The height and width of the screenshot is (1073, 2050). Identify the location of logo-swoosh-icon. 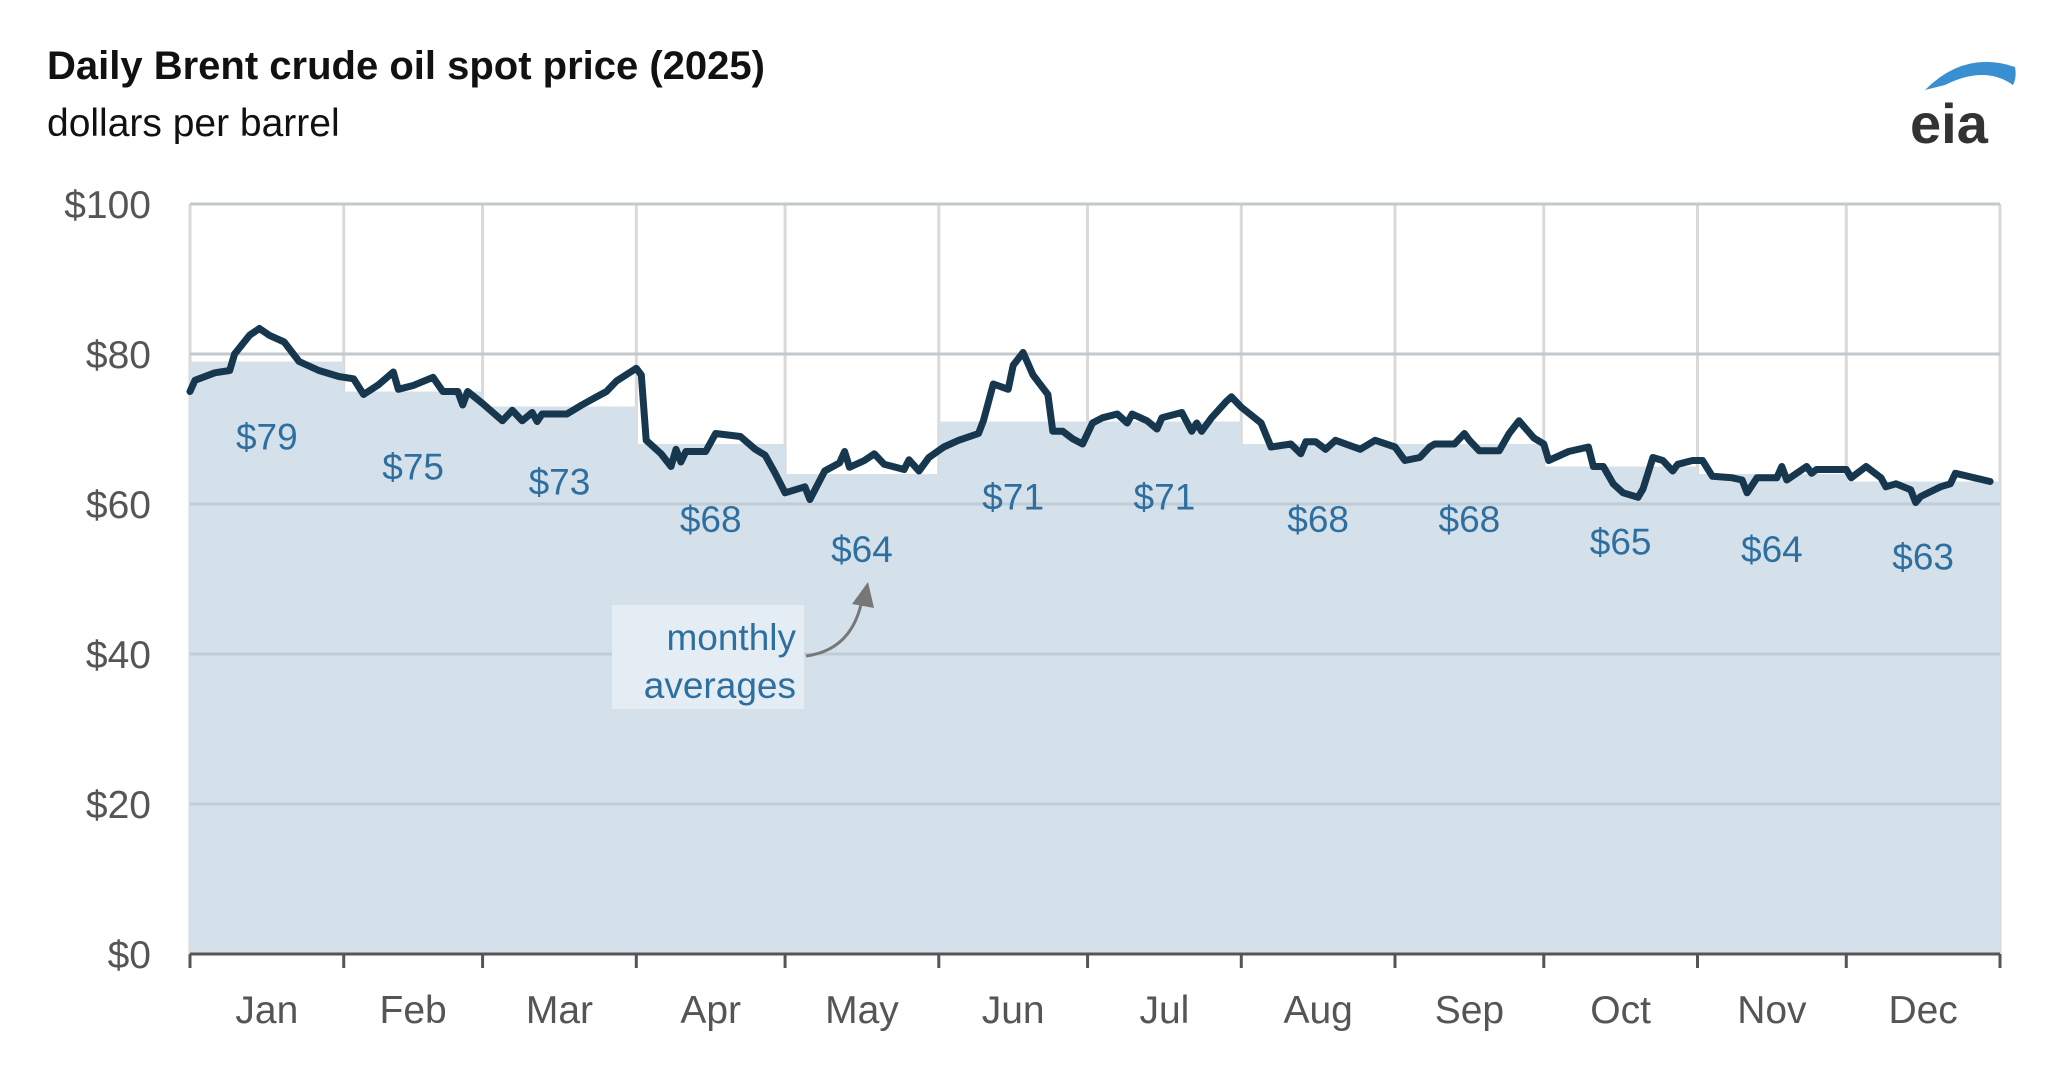
(1970, 75).